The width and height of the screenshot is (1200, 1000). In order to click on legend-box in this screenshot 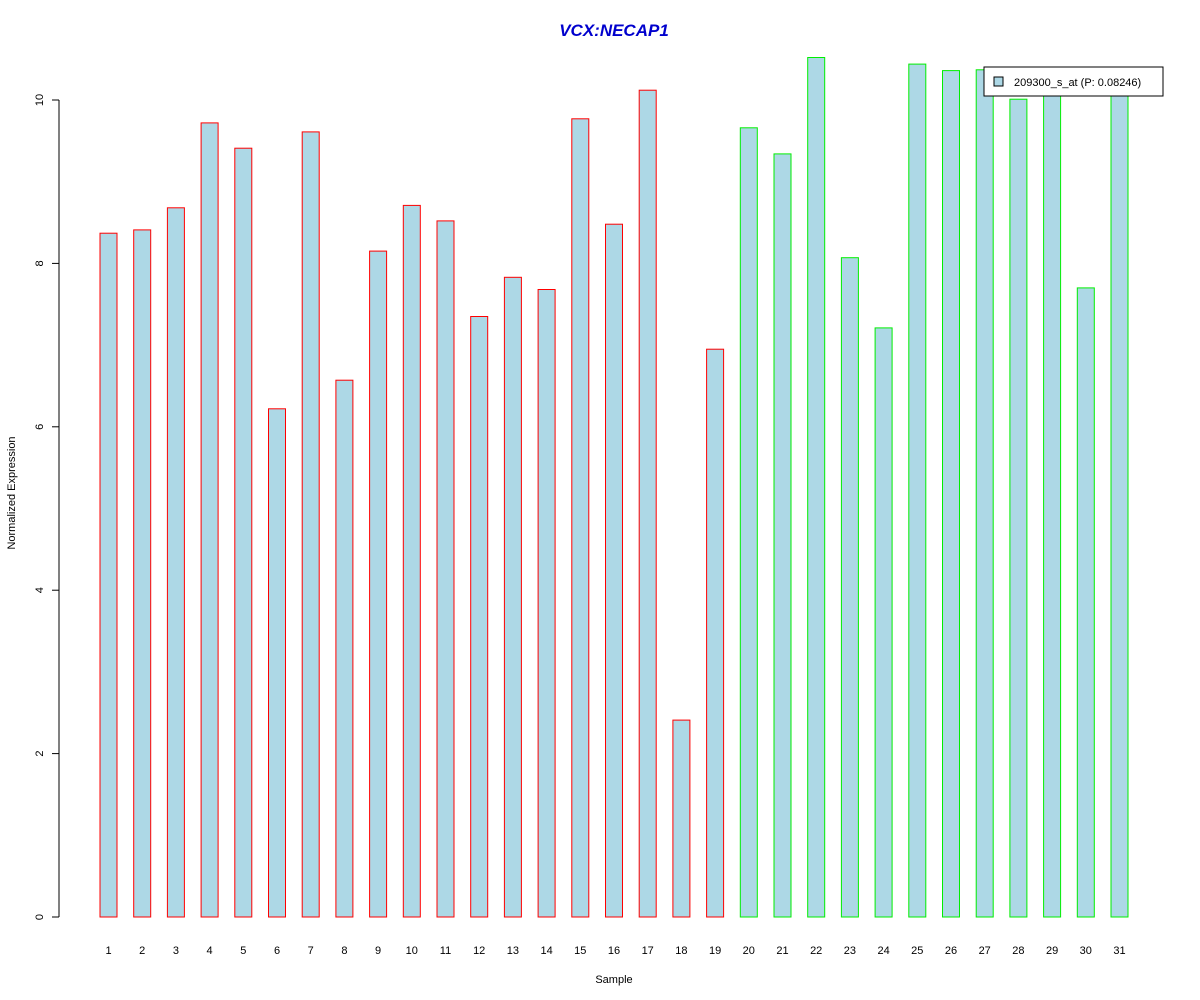, I will do `click(1073, 81)`.